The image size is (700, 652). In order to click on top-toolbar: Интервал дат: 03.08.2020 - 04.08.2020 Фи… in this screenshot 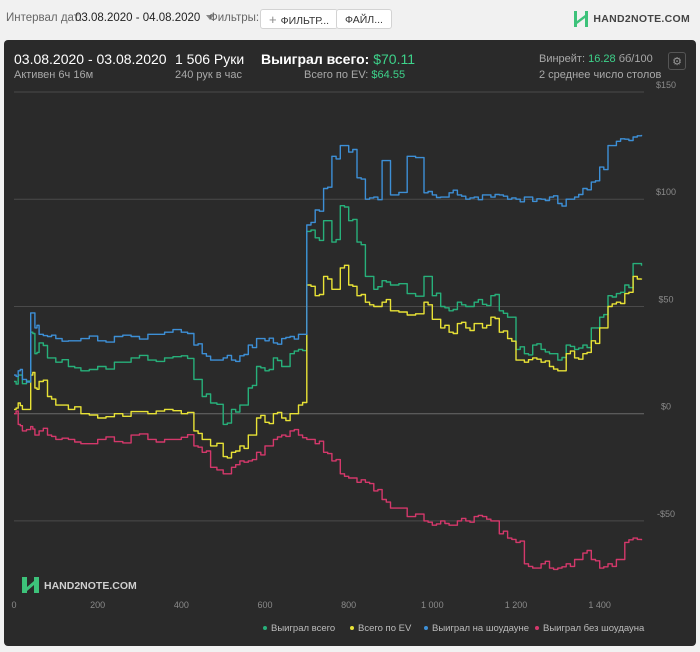, I will do `click(350, 19)`.